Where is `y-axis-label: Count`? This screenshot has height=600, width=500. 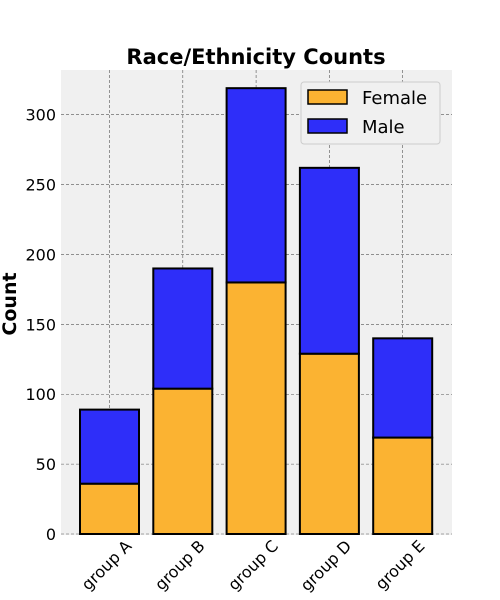
y-axis-label: Count is located at coordinates (10, 303).